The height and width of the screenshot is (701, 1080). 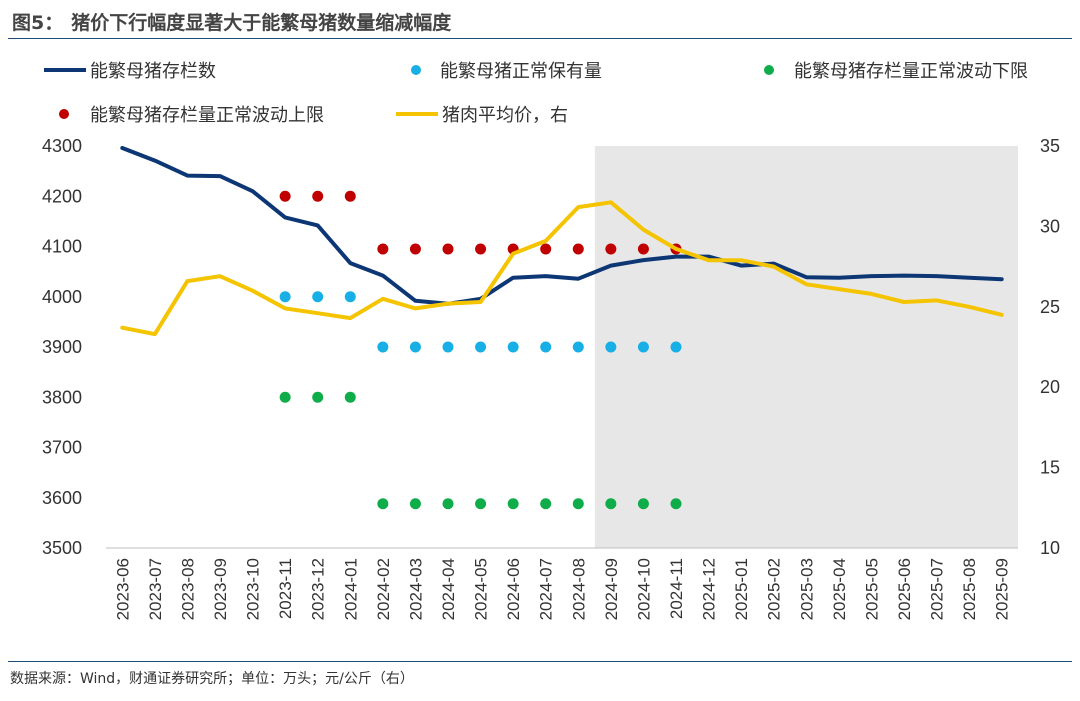 I want to click on y-right-tick-label: 20, so click(x=1050, y=387).